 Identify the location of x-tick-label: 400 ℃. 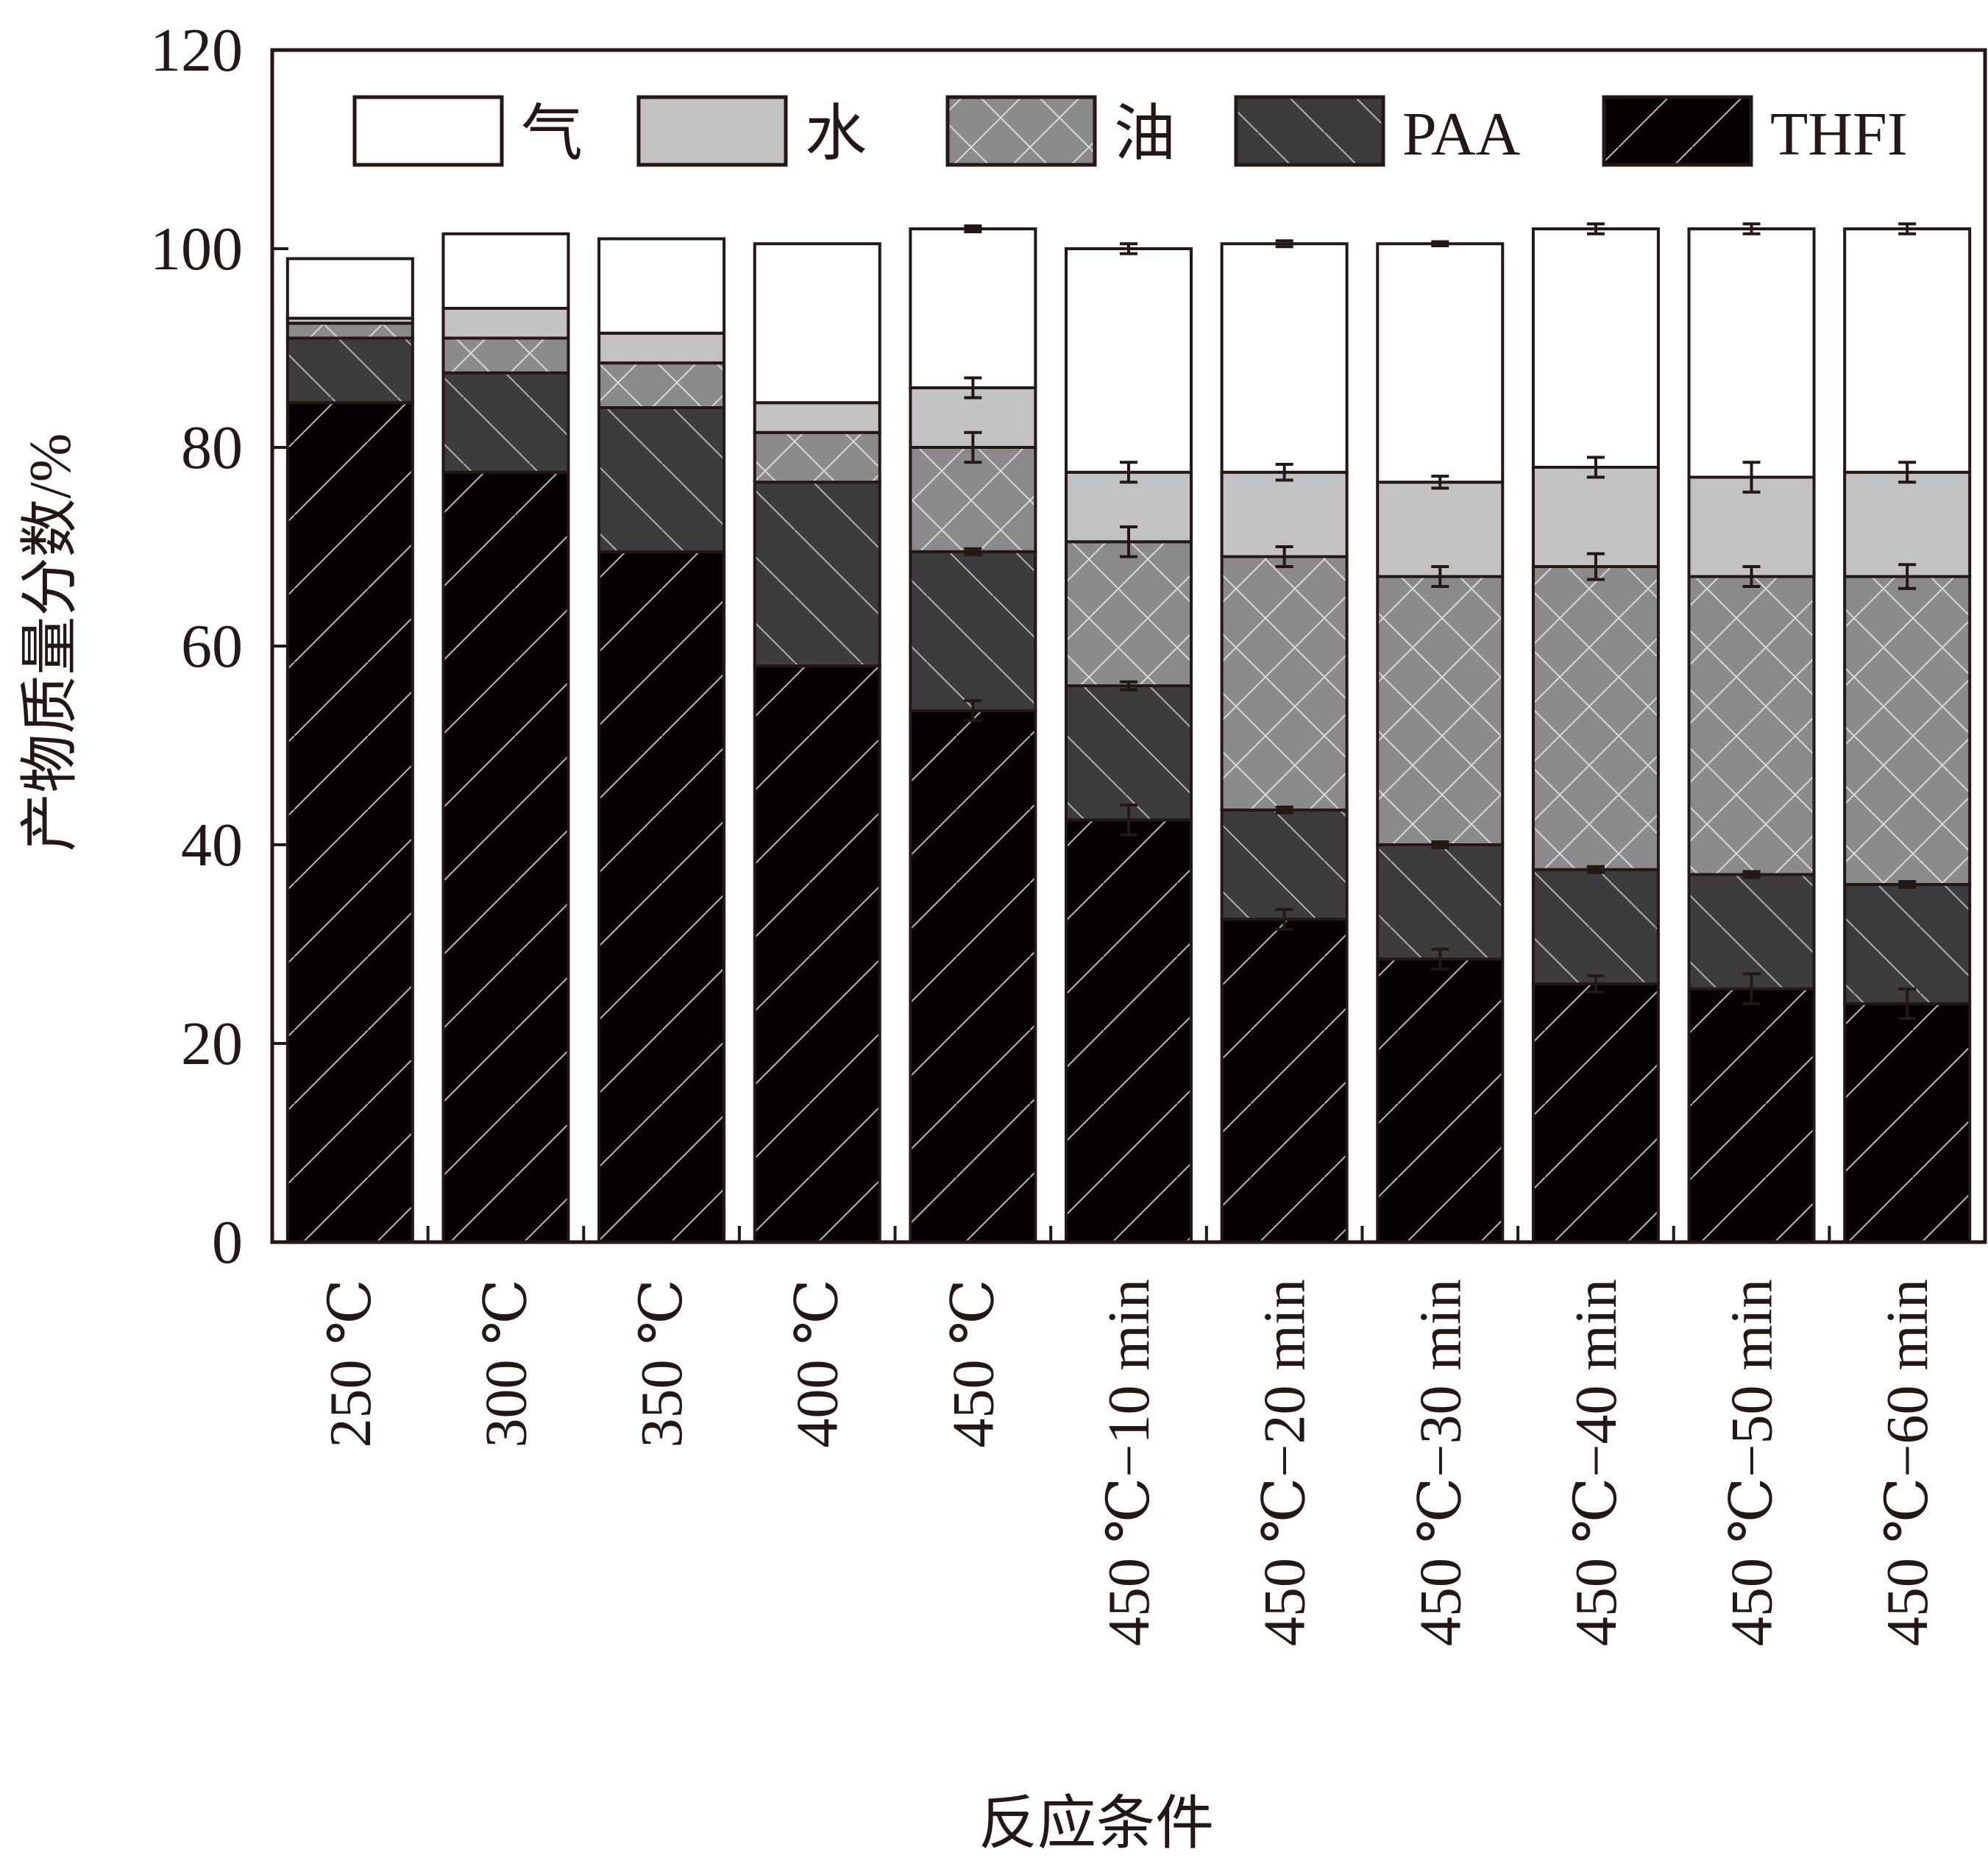
(818, 1363).